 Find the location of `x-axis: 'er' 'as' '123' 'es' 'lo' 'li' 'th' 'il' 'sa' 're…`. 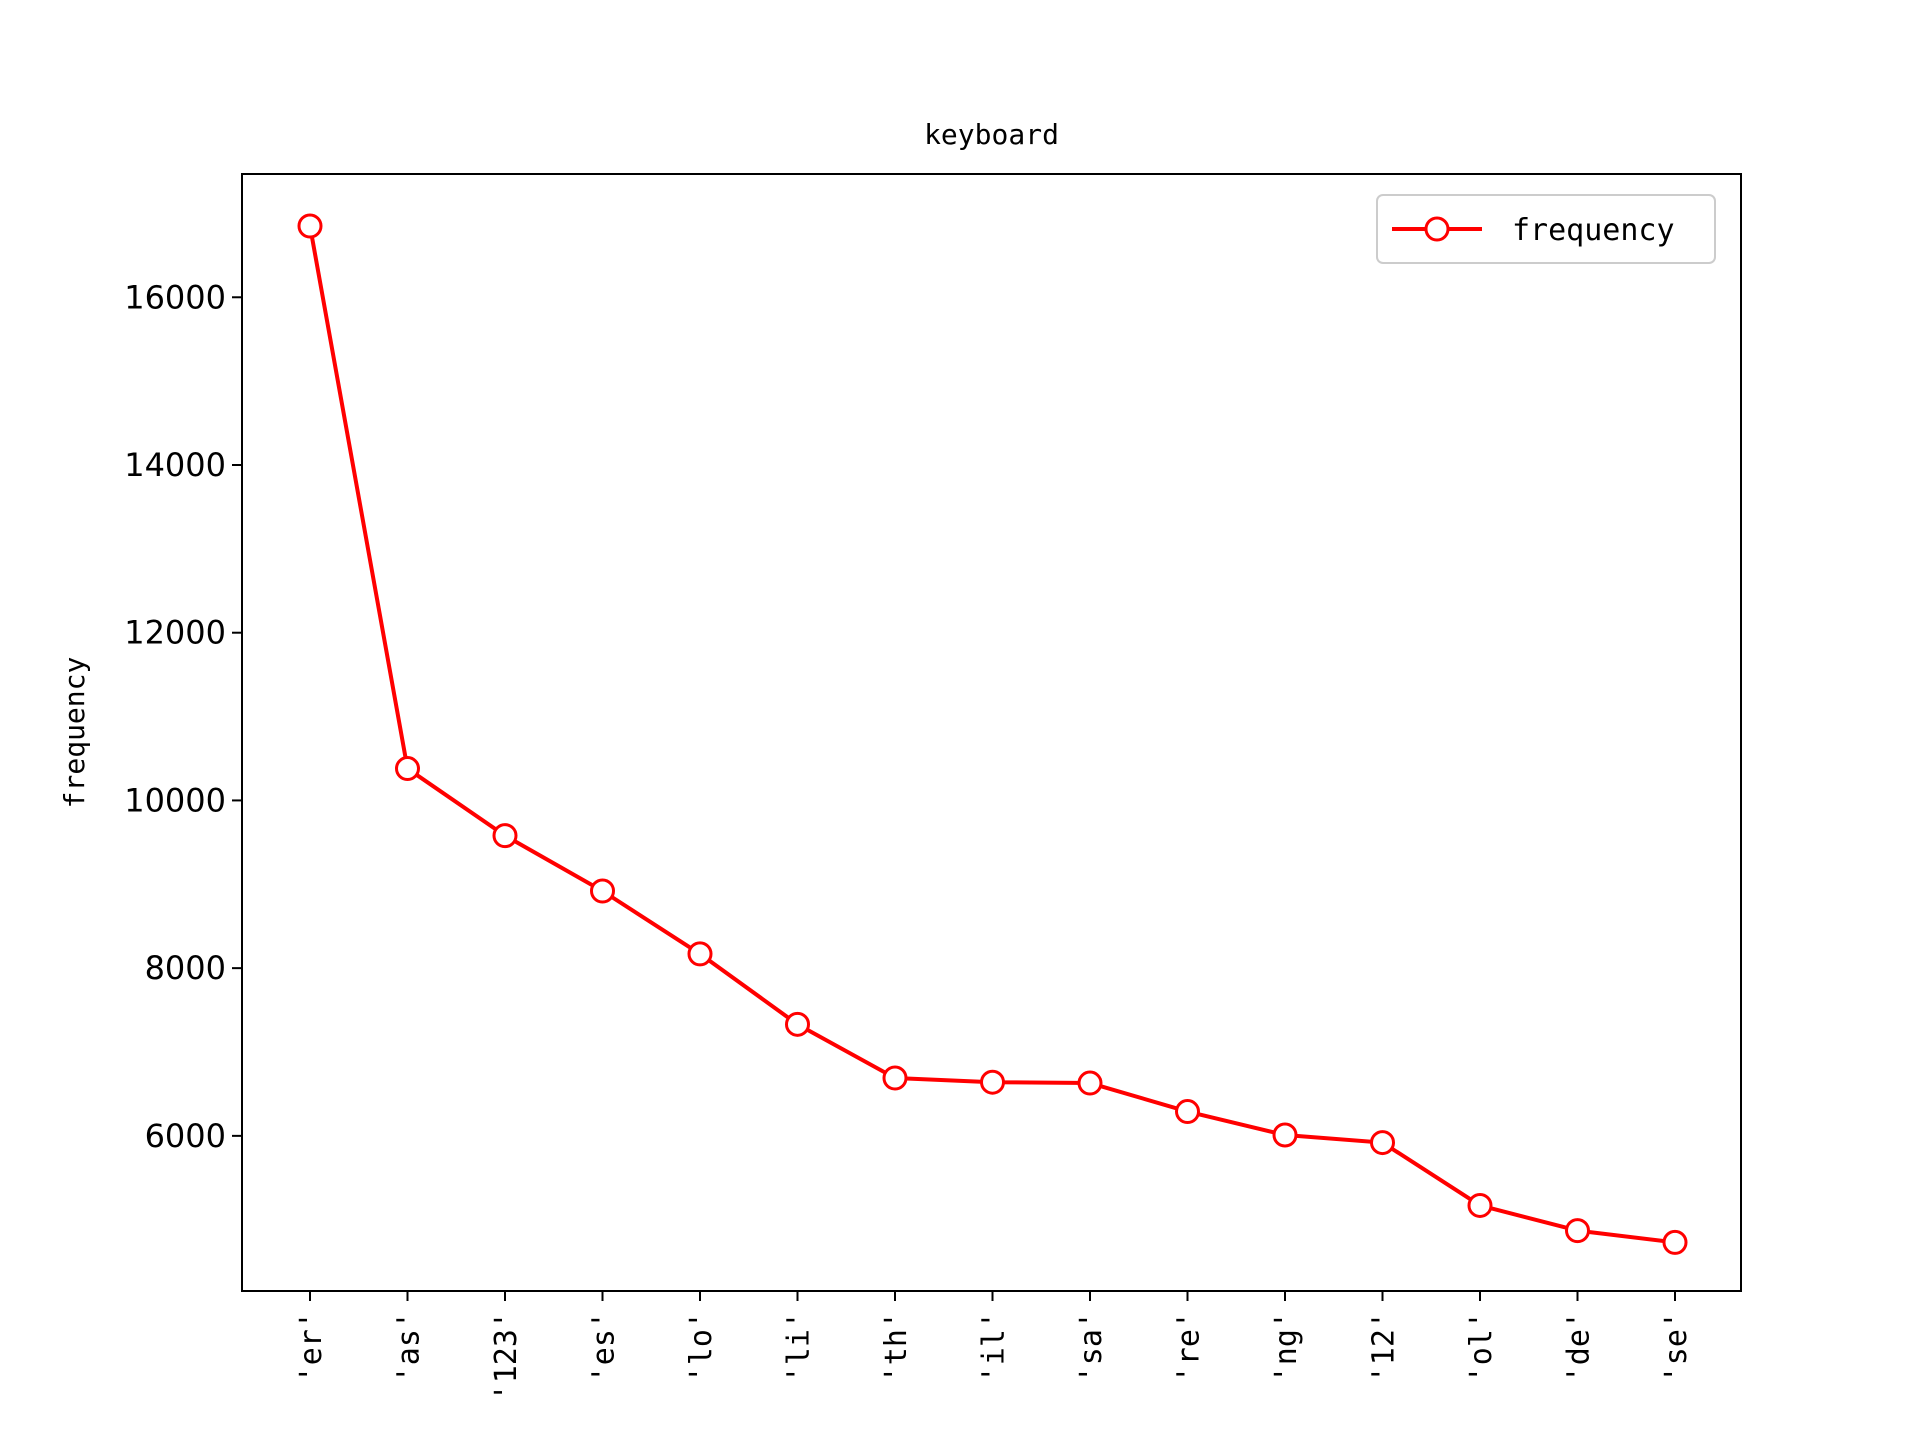

x-axis: 'er' 'as' '123' 'es' 'lo' 'li' 'th' 'il' 'sa' 're… is located at coordinates (994, 1346).